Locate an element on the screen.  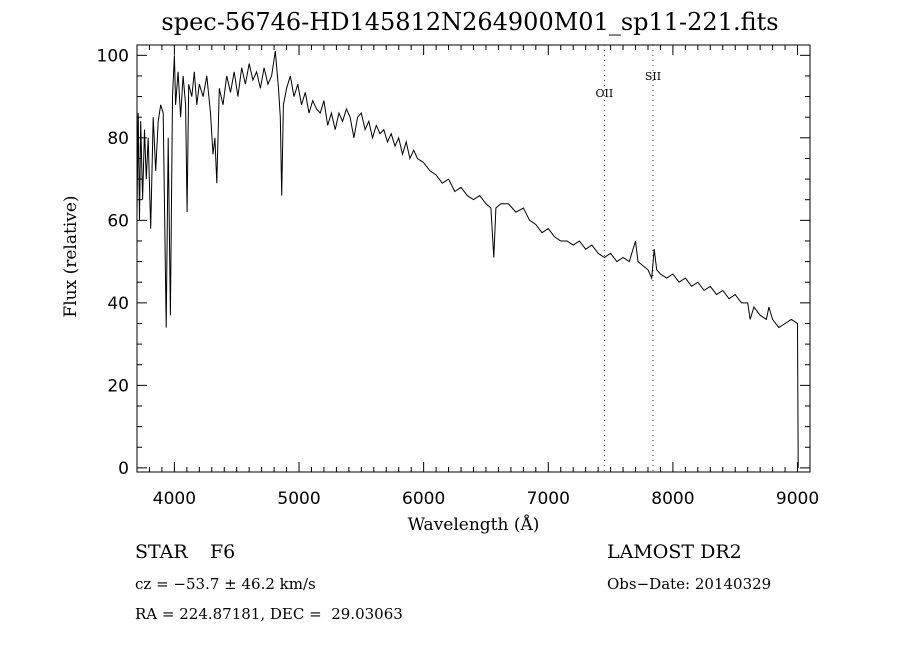
y-tick-label: 60 is located at coordinates (118, 221).